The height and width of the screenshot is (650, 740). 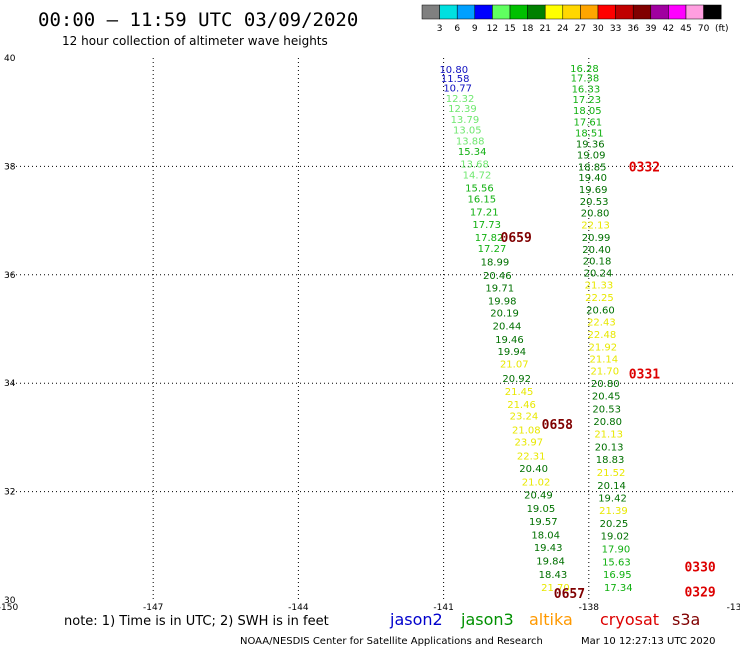 What do you see at coordinates (10, 167) in the screenshot?
I see `y-tick-label: 38` at bounding box center [10, 167].